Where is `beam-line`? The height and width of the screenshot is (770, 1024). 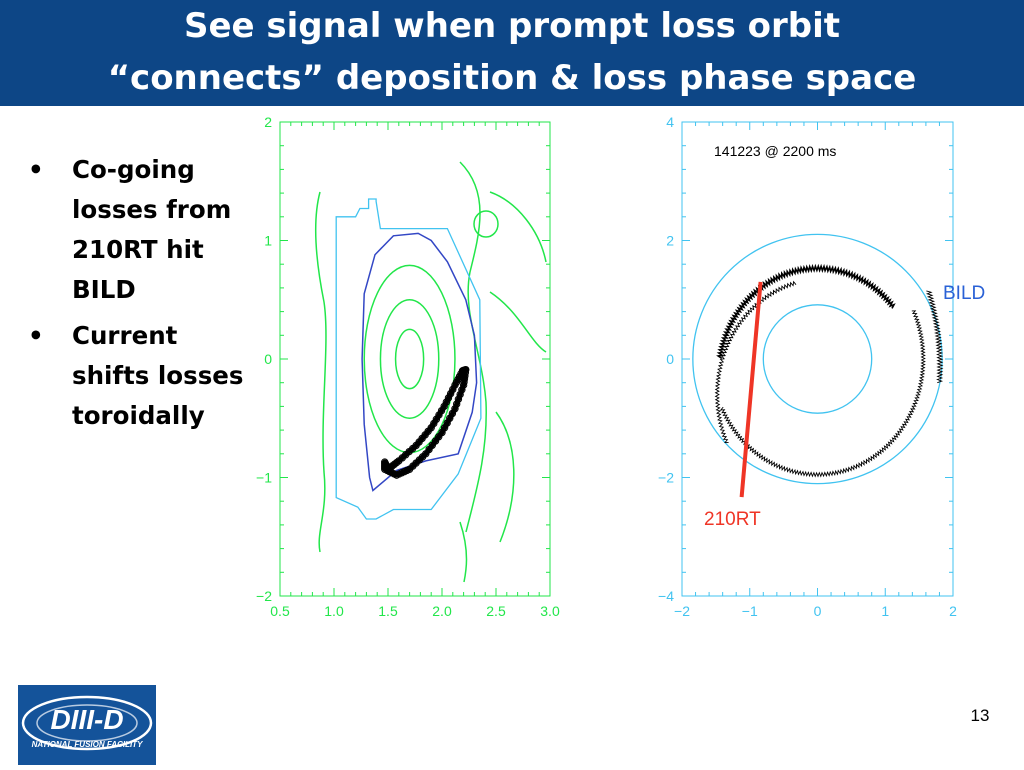 beam-line is located at coordinates (751, 389).